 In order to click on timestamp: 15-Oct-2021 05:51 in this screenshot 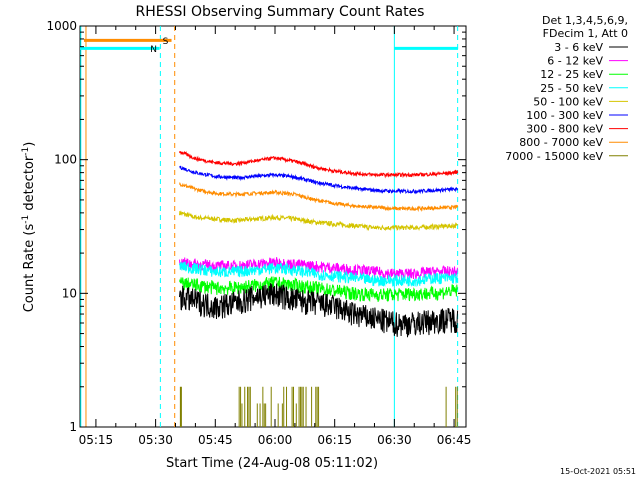, I will do `click(598, 471)`.